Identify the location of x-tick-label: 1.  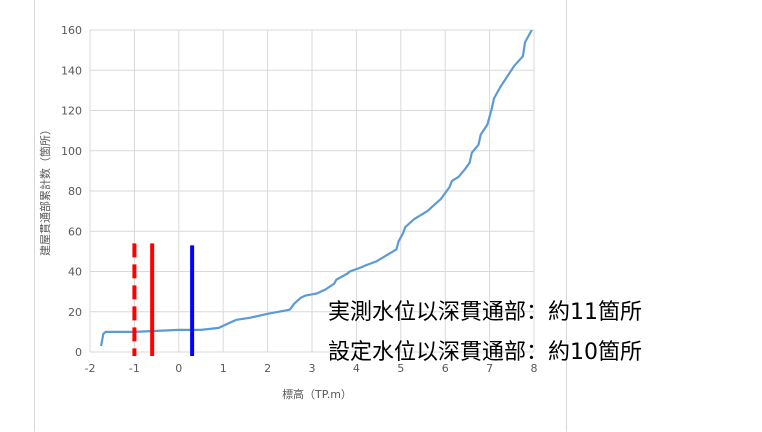
(223, 368).